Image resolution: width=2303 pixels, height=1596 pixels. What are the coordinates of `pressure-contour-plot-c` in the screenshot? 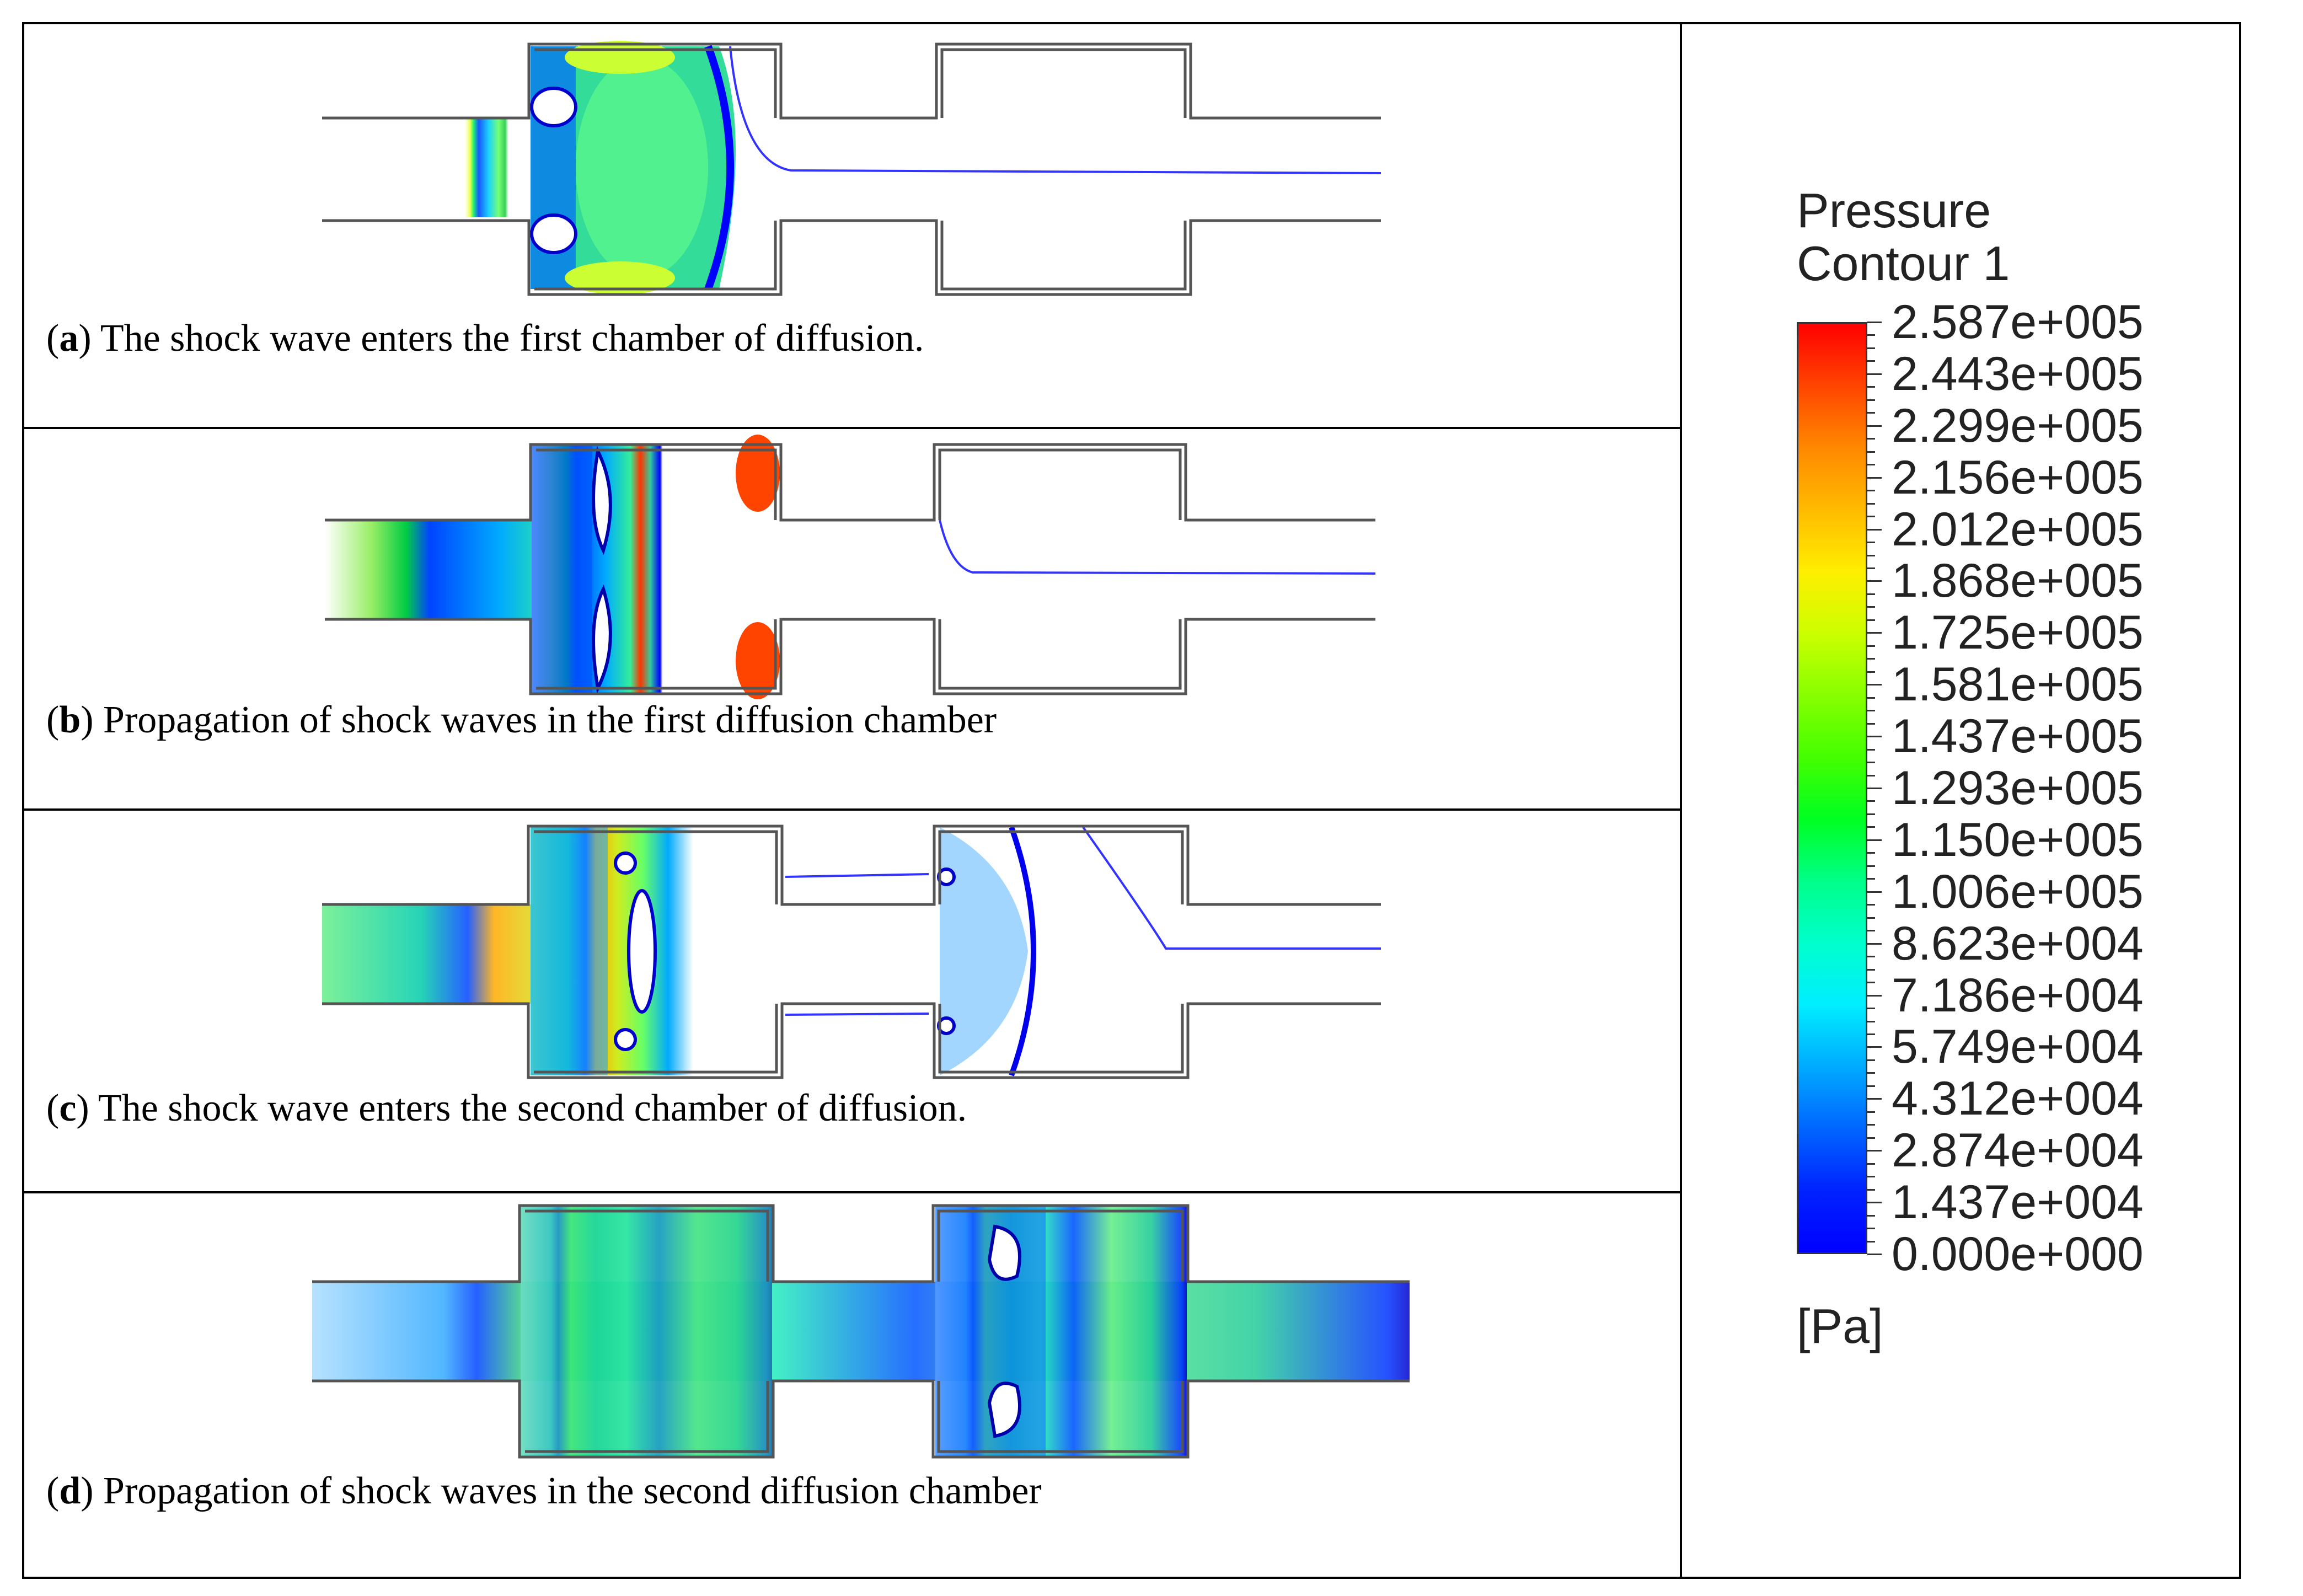 It's located at (851, 951).